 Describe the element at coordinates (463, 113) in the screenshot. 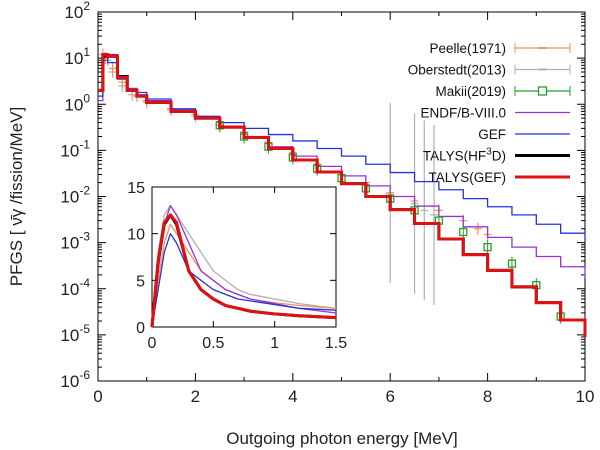

I see `legend-label: ENDF/B-VIII.0` at that location.